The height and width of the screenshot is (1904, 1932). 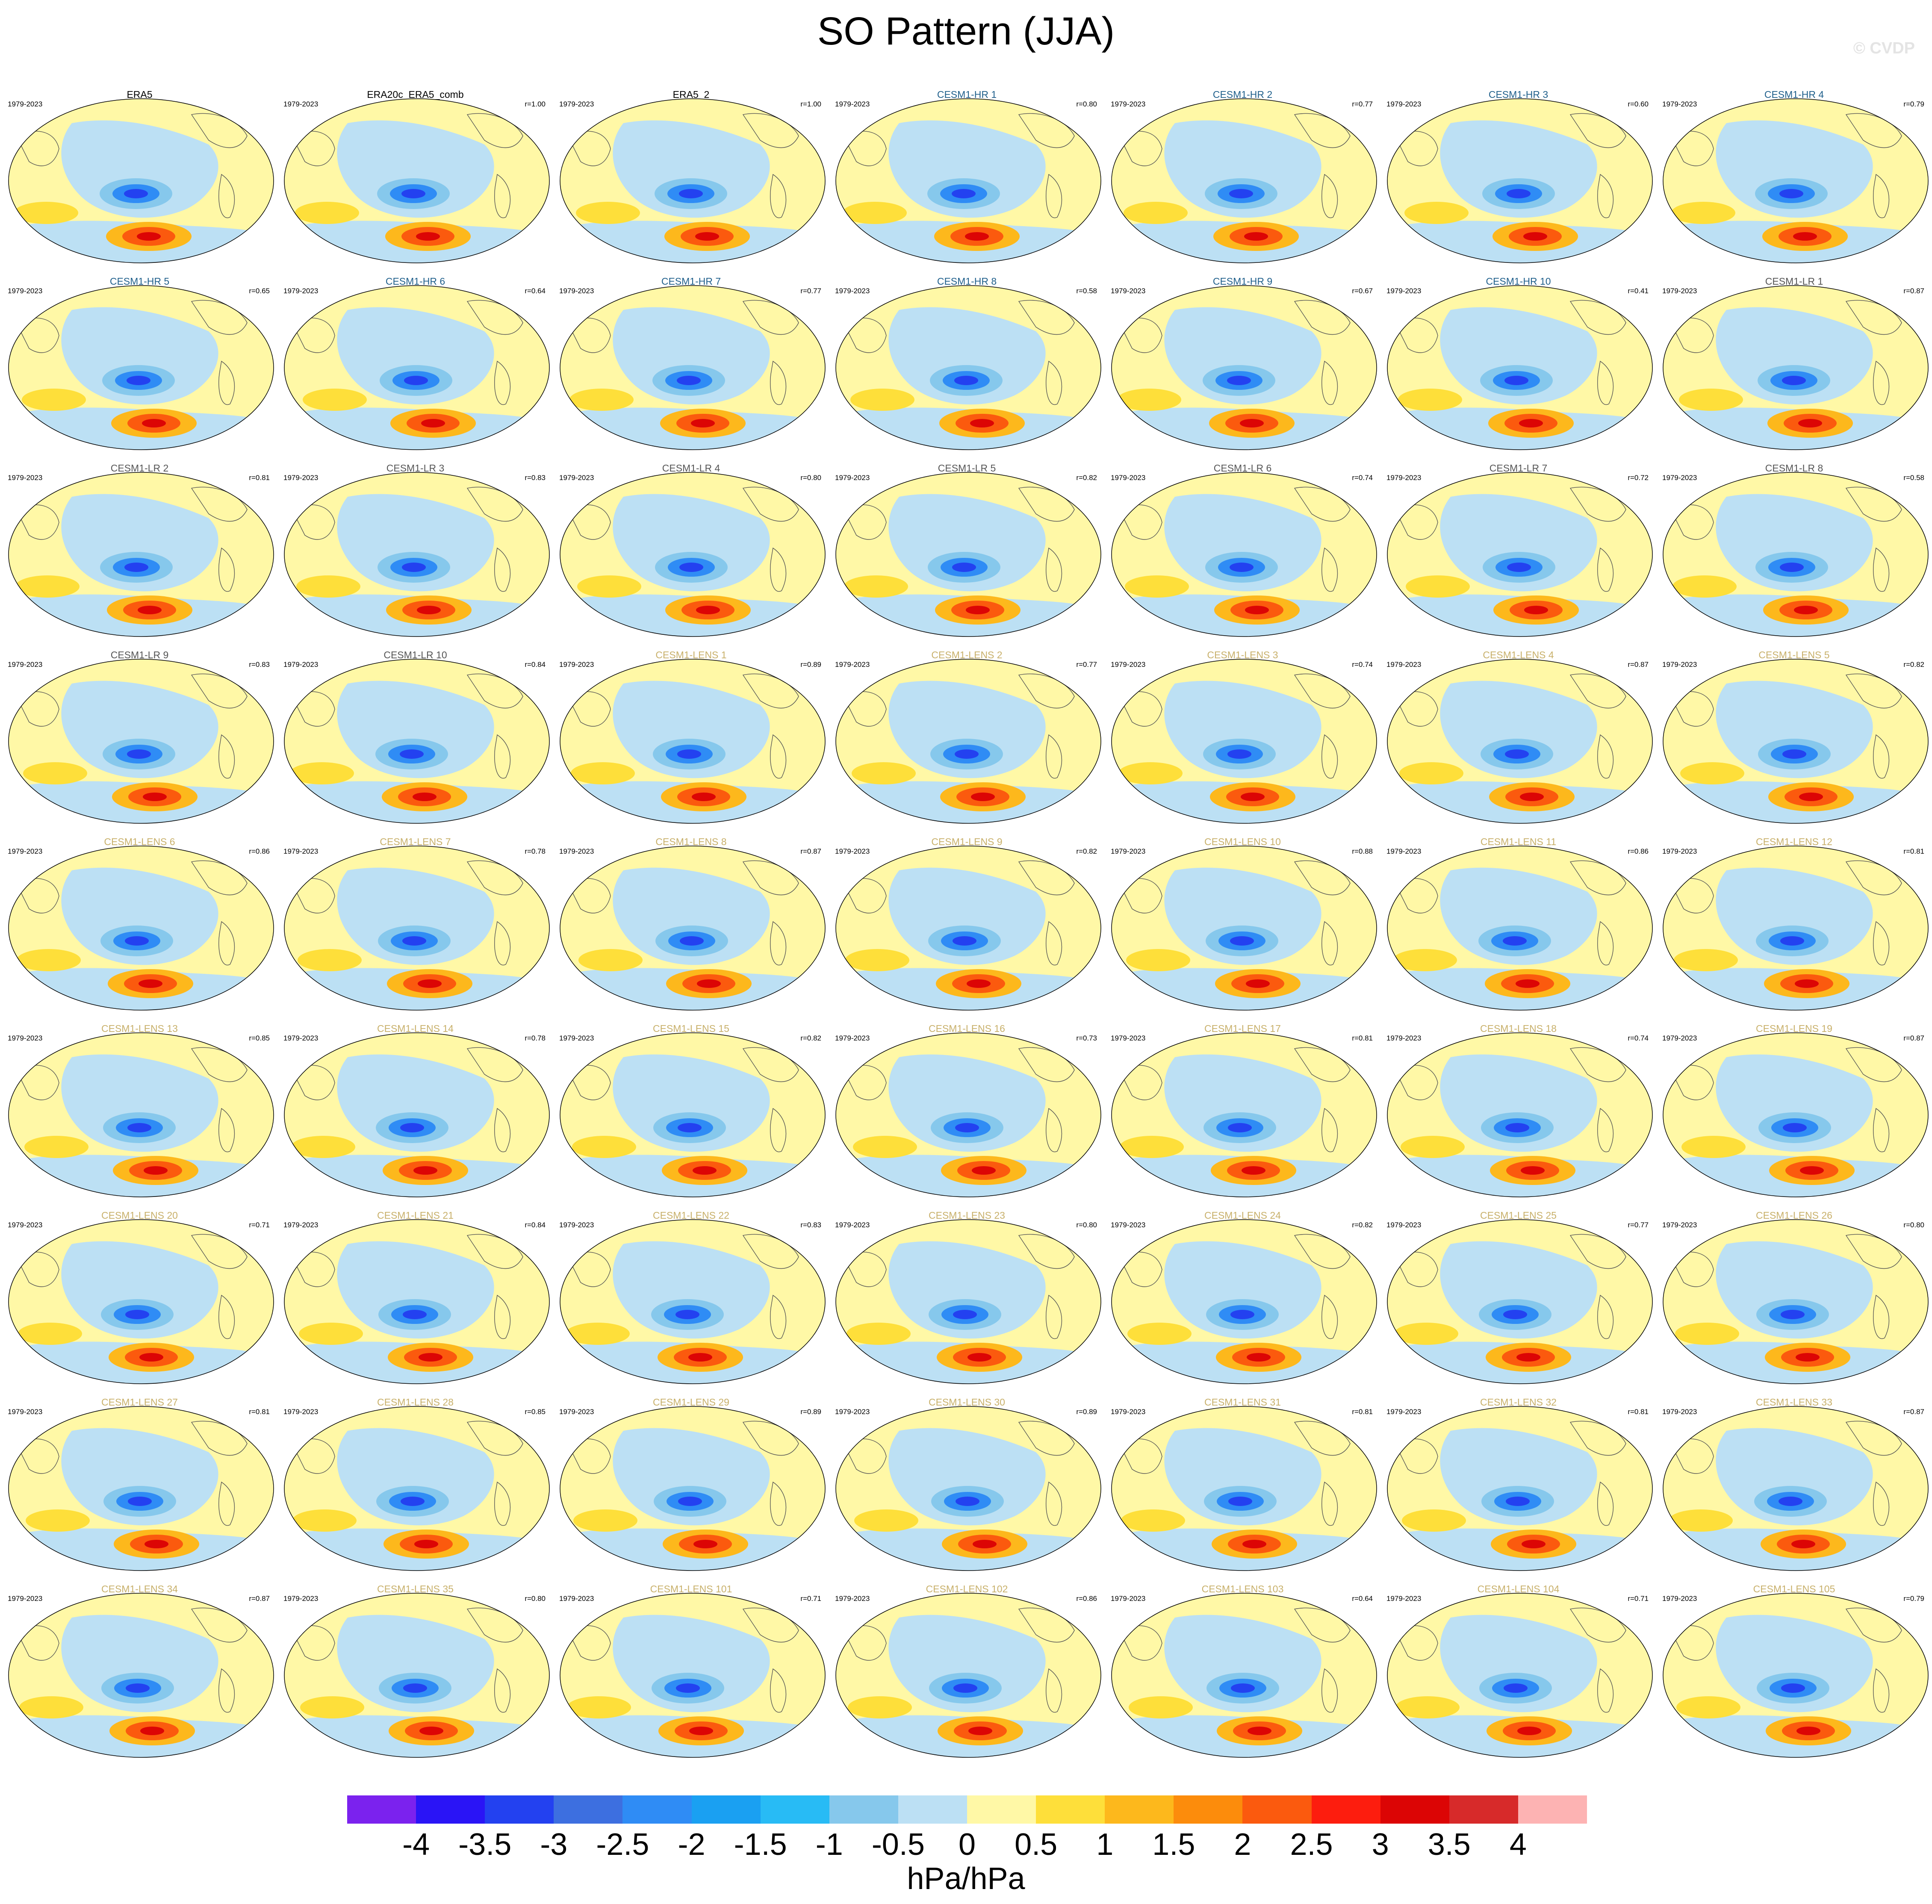 I want to click on panel-title: CESM1-LENS 32, so click(x=1519, y=1403).